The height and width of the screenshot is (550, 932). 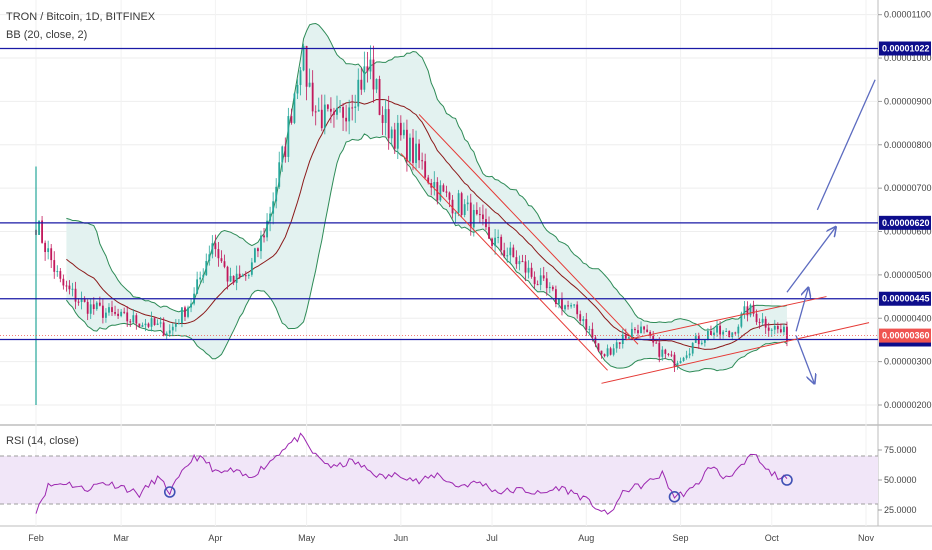 What do you see at coordinates (42, 441) in the screenshot?
I see `rsi-label: RSI (14, close)` at bounding box center [42, 441].